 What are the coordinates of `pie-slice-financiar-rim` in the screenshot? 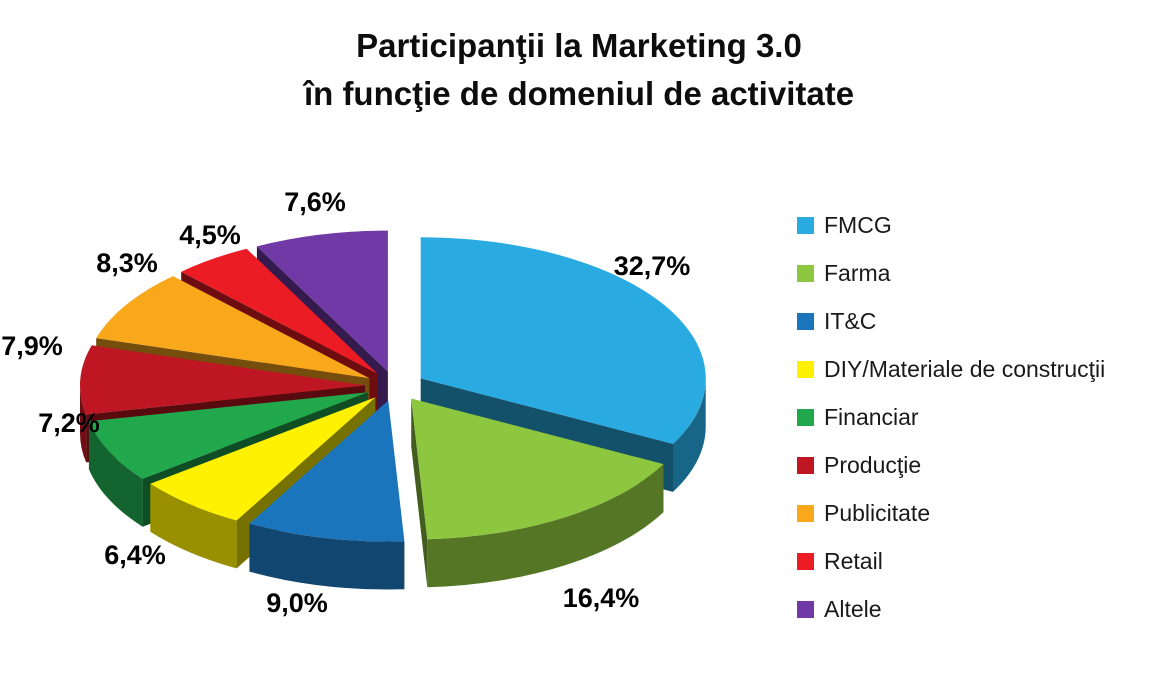 It's located at (115, 474).